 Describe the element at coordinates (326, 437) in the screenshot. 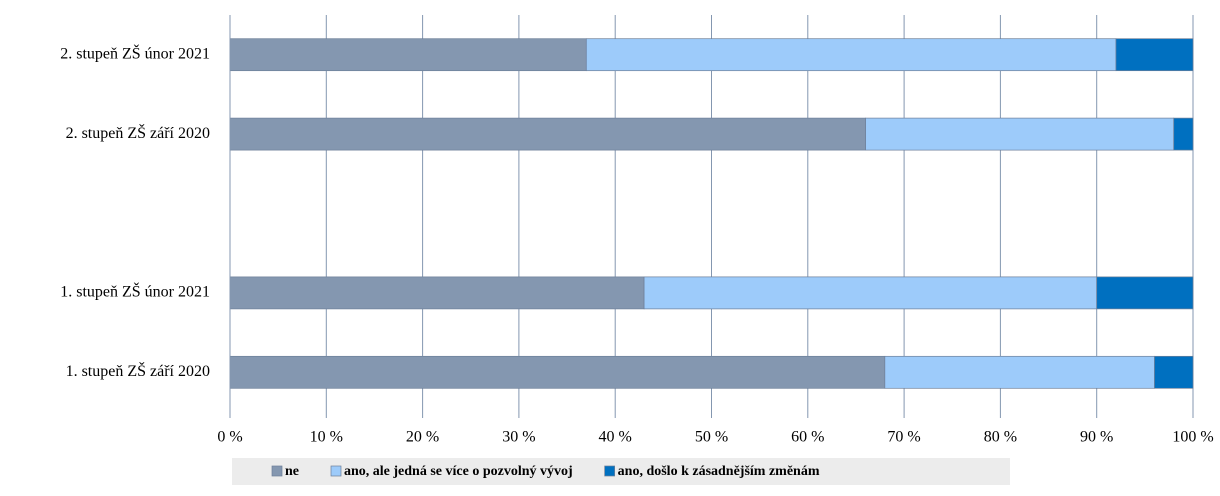

I see `x-tick-label: 10 %` at that location.